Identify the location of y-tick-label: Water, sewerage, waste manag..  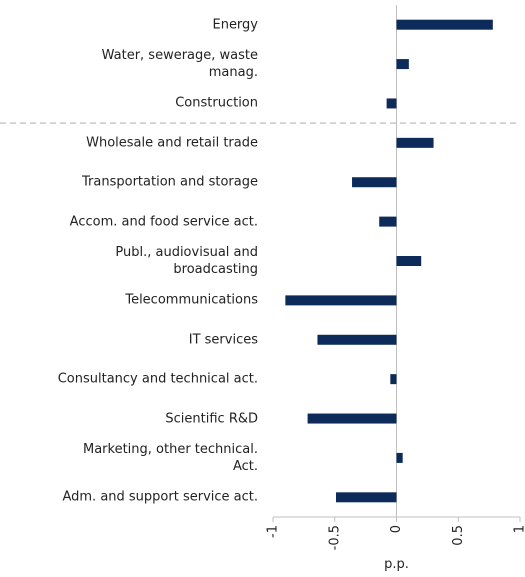
(179, 64).